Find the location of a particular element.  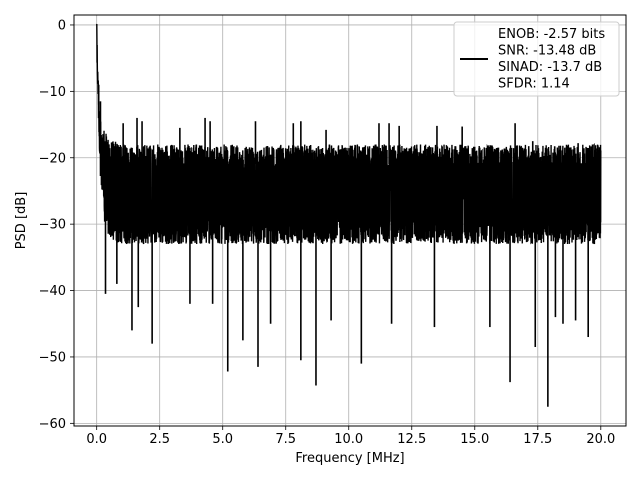

x-tick-label: 20.0 is located at coordinates (600, 439).